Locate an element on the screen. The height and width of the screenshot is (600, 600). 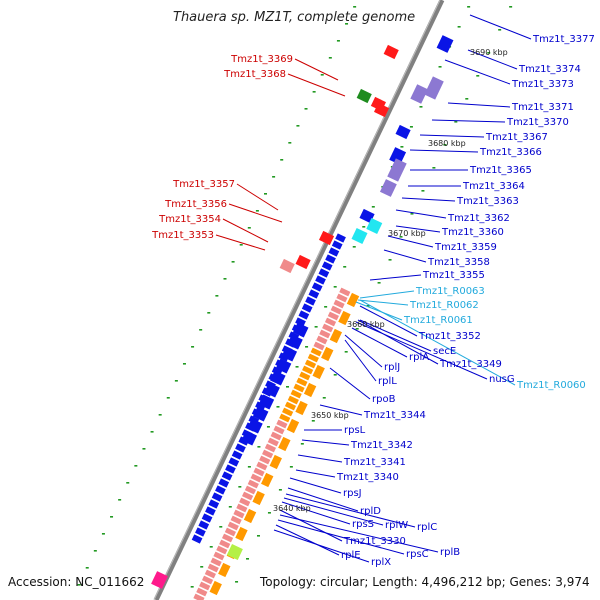
gene-label-blue: Tmz1t_3365 is located at coordinates (500, 170).